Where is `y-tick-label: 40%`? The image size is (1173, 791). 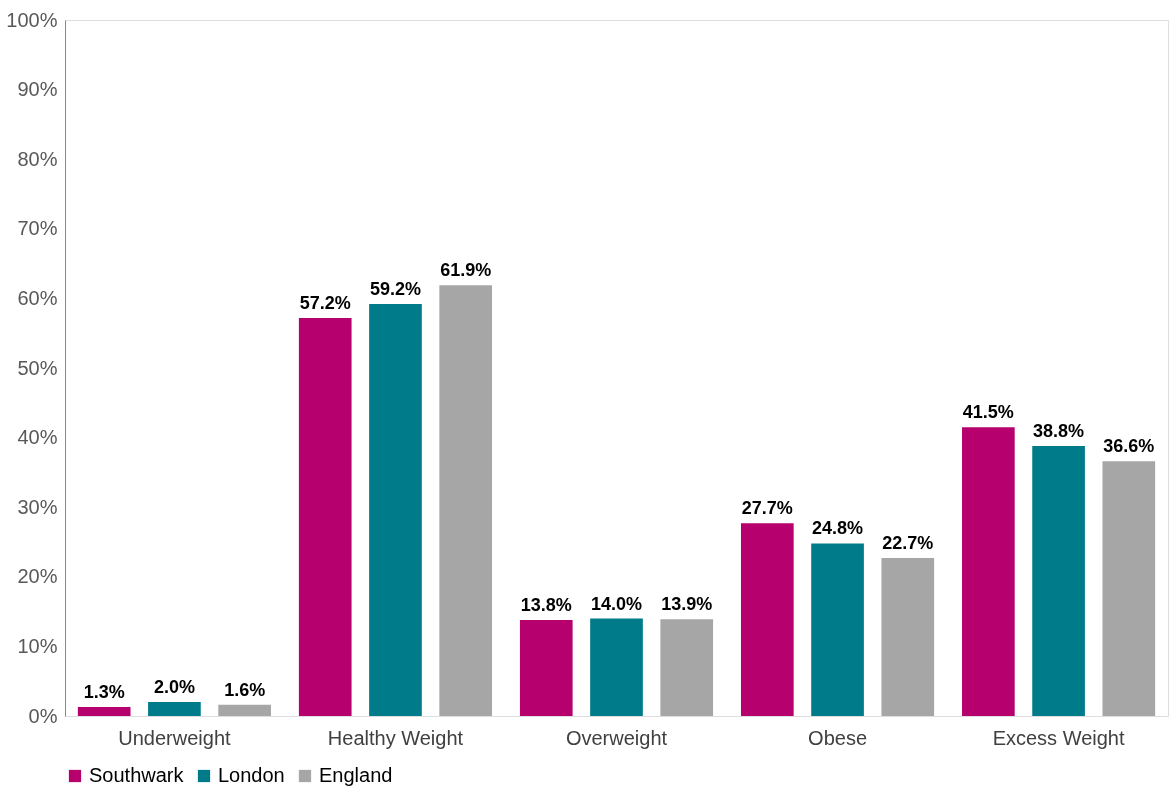 y-tick-label: 40% is located at coordinates (37, 437).